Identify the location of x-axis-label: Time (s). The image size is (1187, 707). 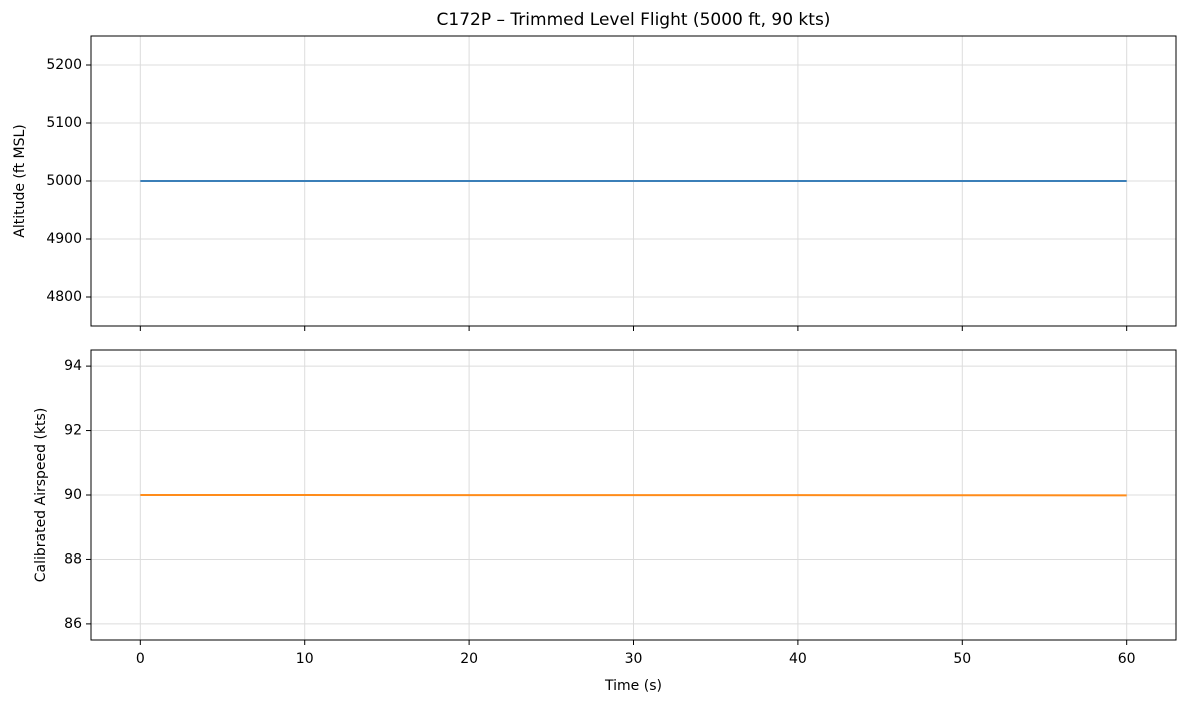
(633, 686).